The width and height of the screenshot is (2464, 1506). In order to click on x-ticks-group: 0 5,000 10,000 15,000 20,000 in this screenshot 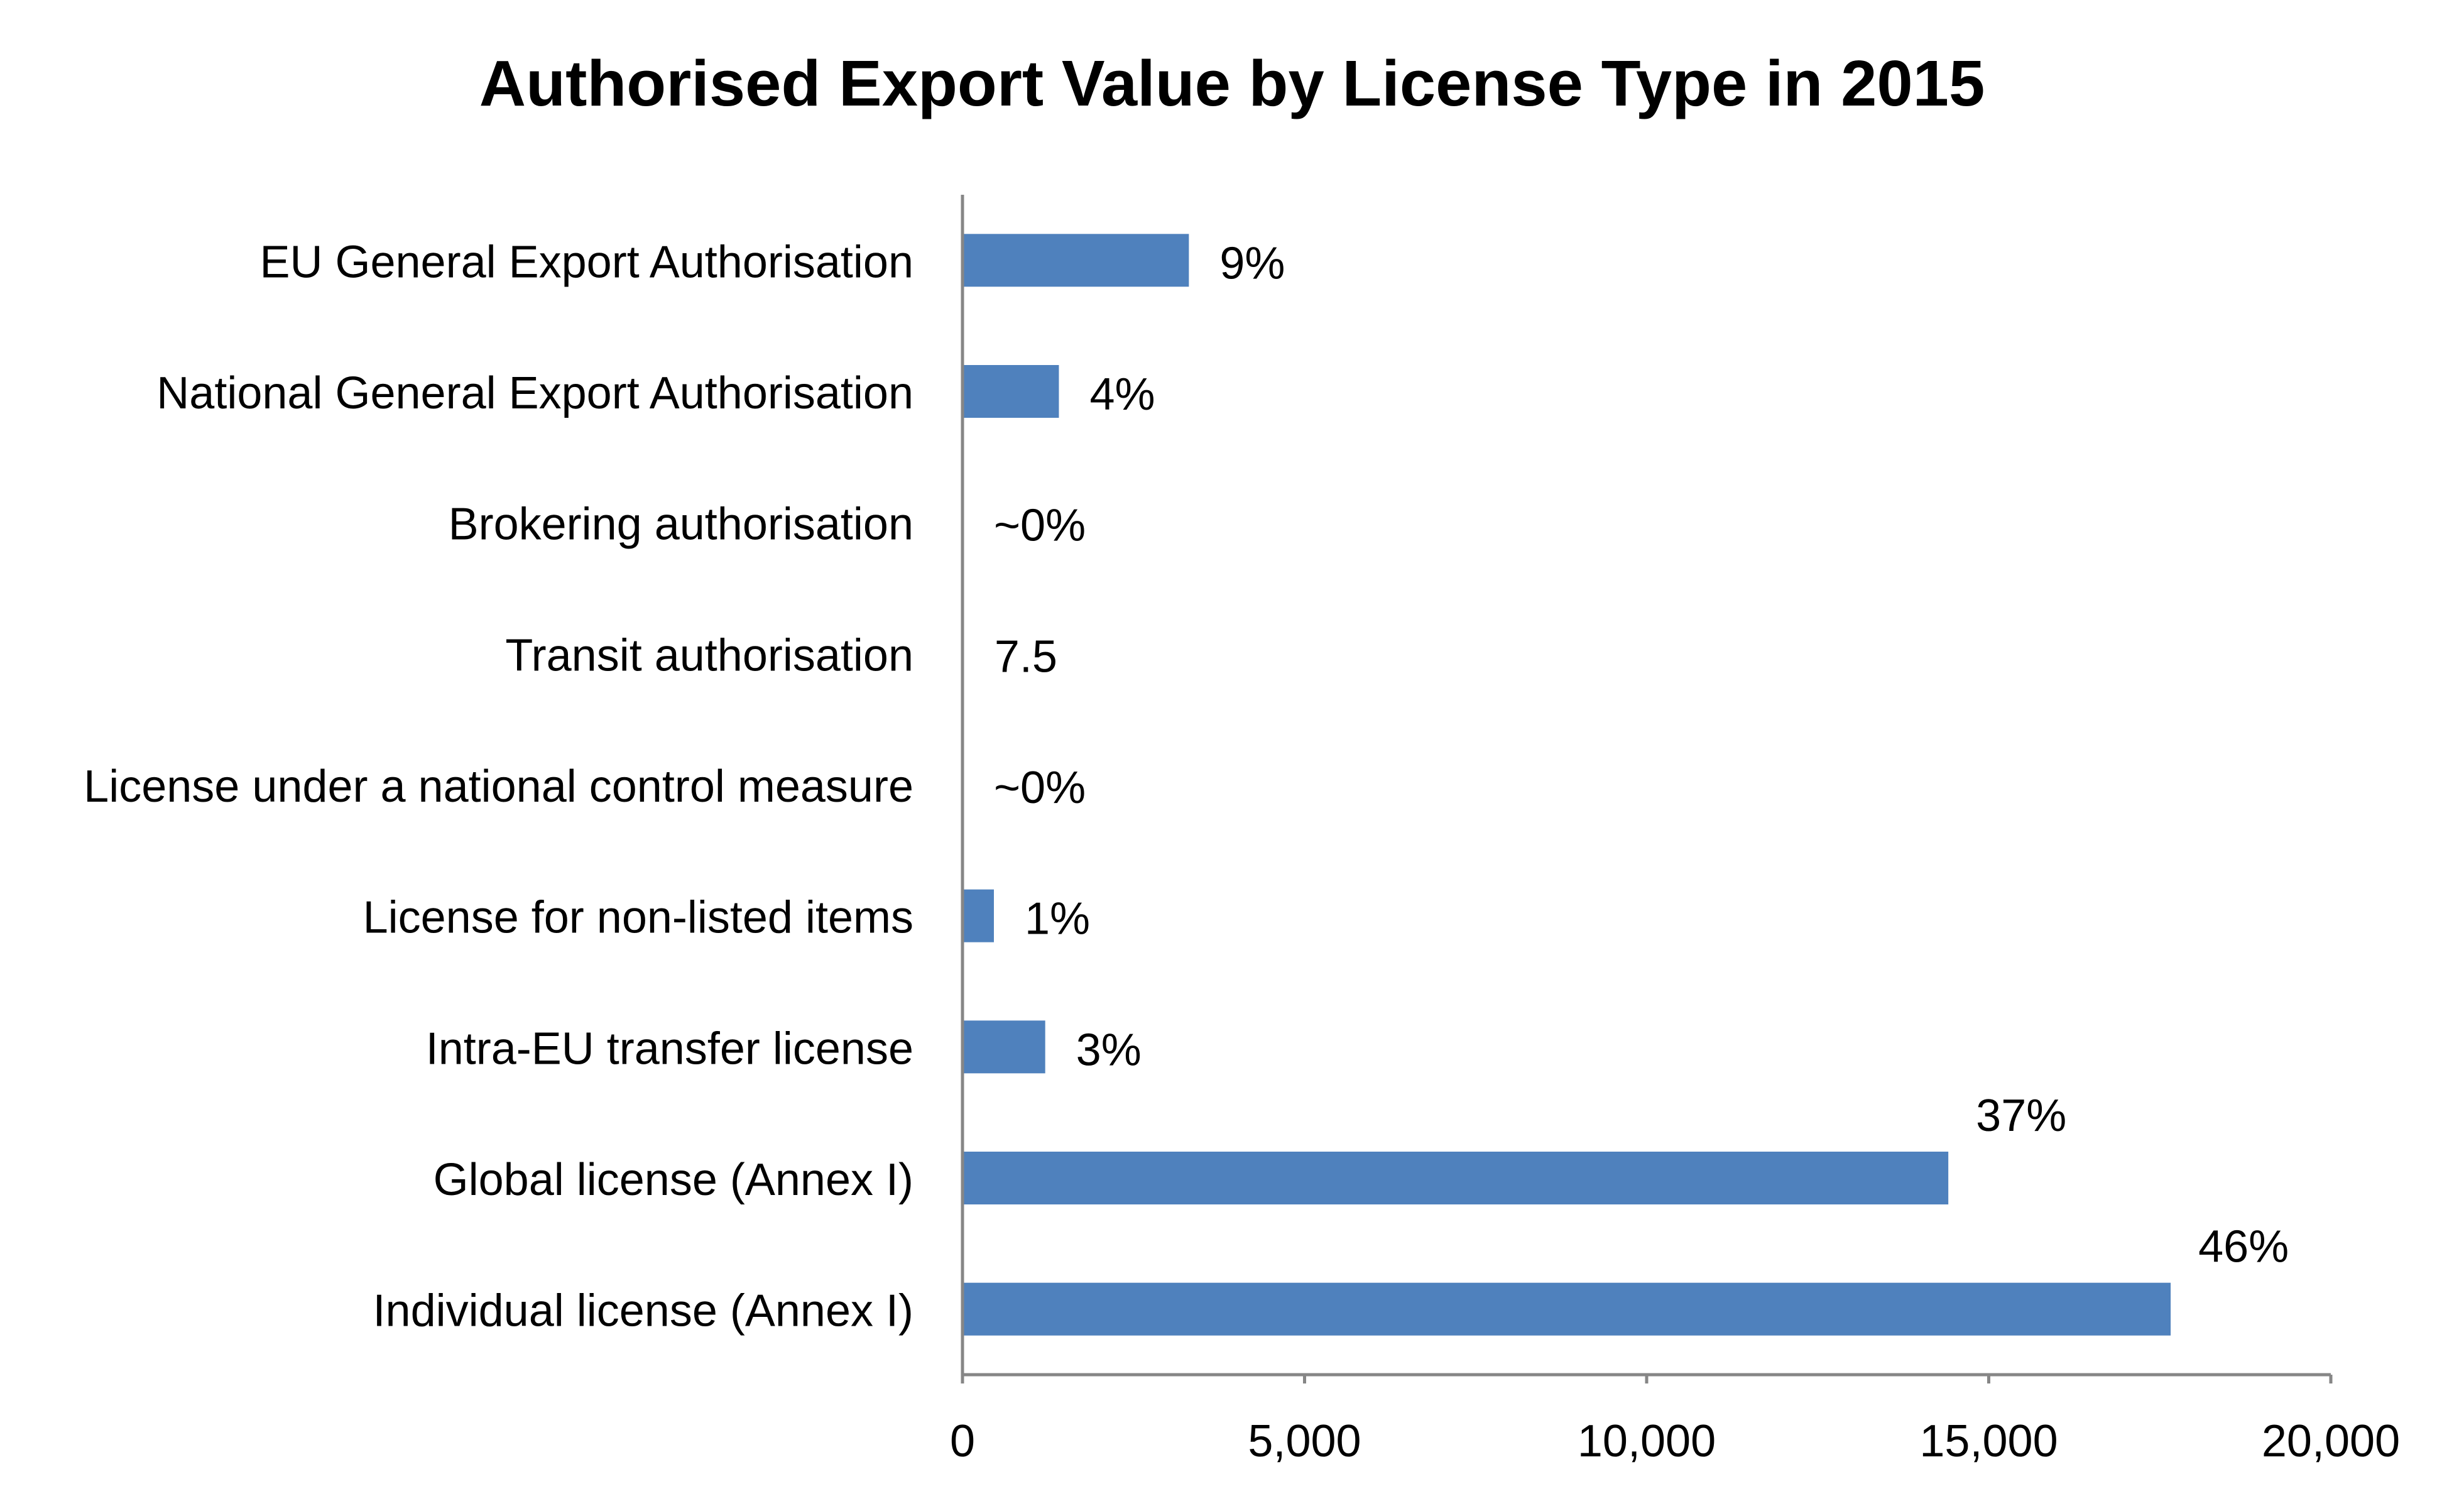, I will do `click(1675, 1420)`.